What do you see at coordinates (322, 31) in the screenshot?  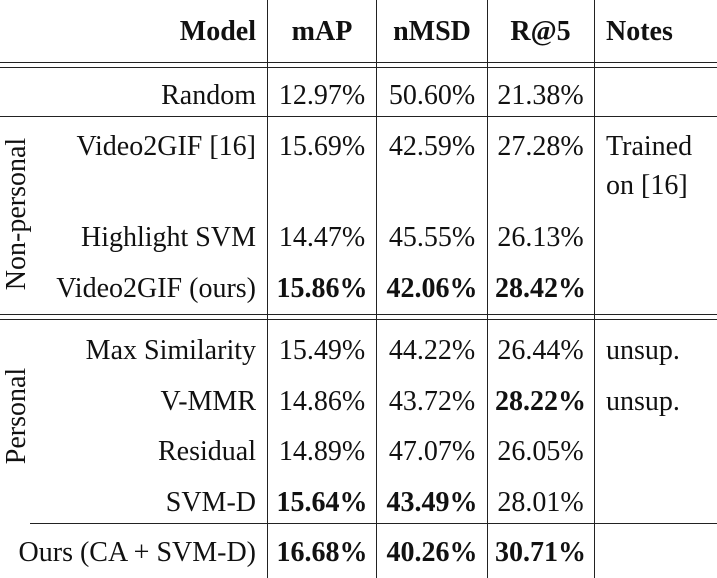 I see `header-map: mAP` at bounding box center [322, 31].